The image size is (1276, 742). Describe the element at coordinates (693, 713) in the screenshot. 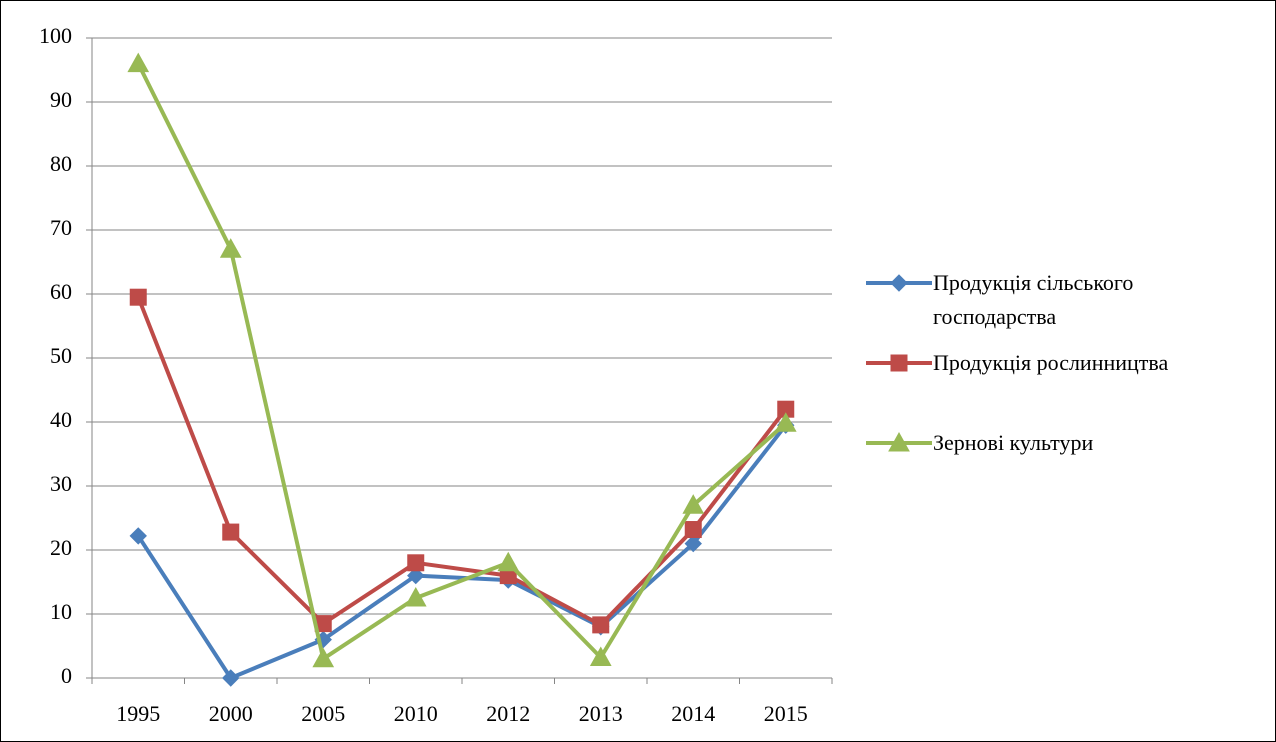

I see `x-tick-label: 2014` at that location.